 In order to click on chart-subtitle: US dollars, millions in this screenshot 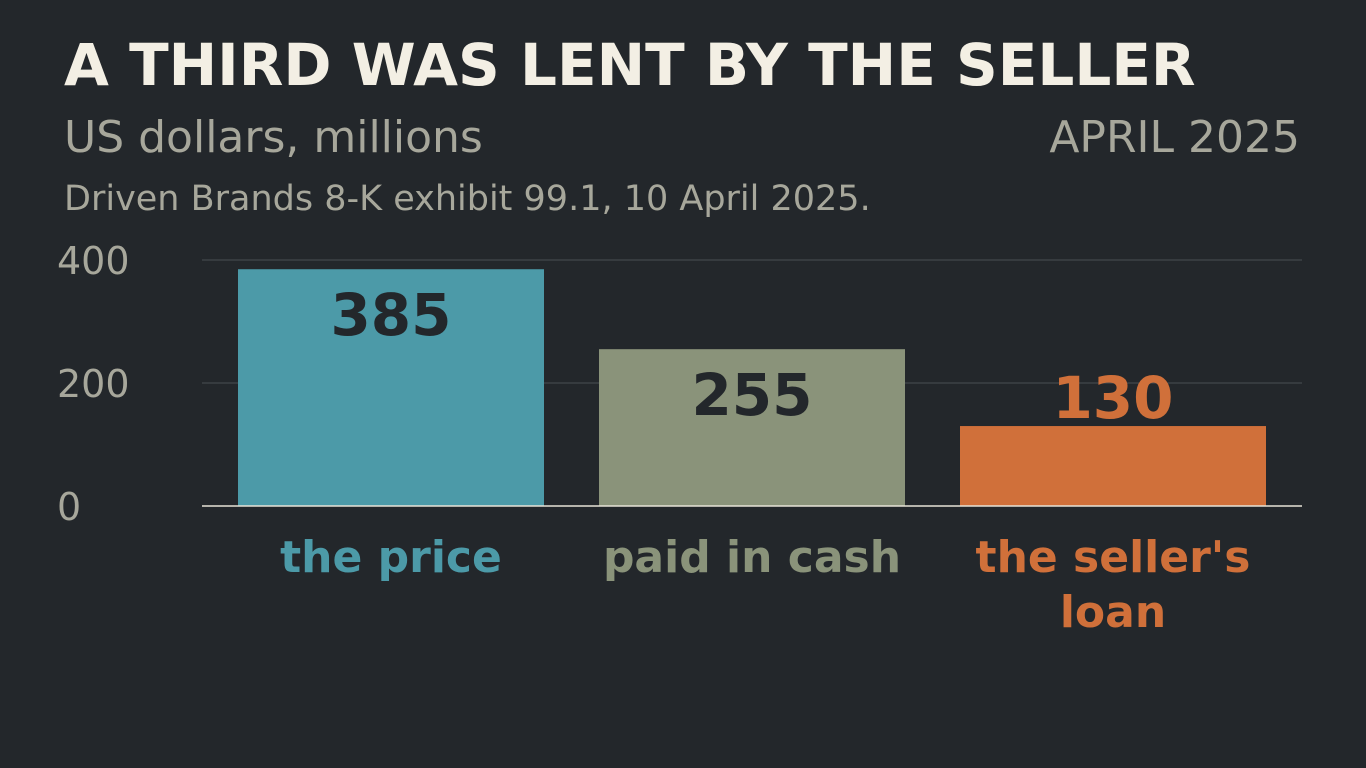, I will do `click(273, 137)`.